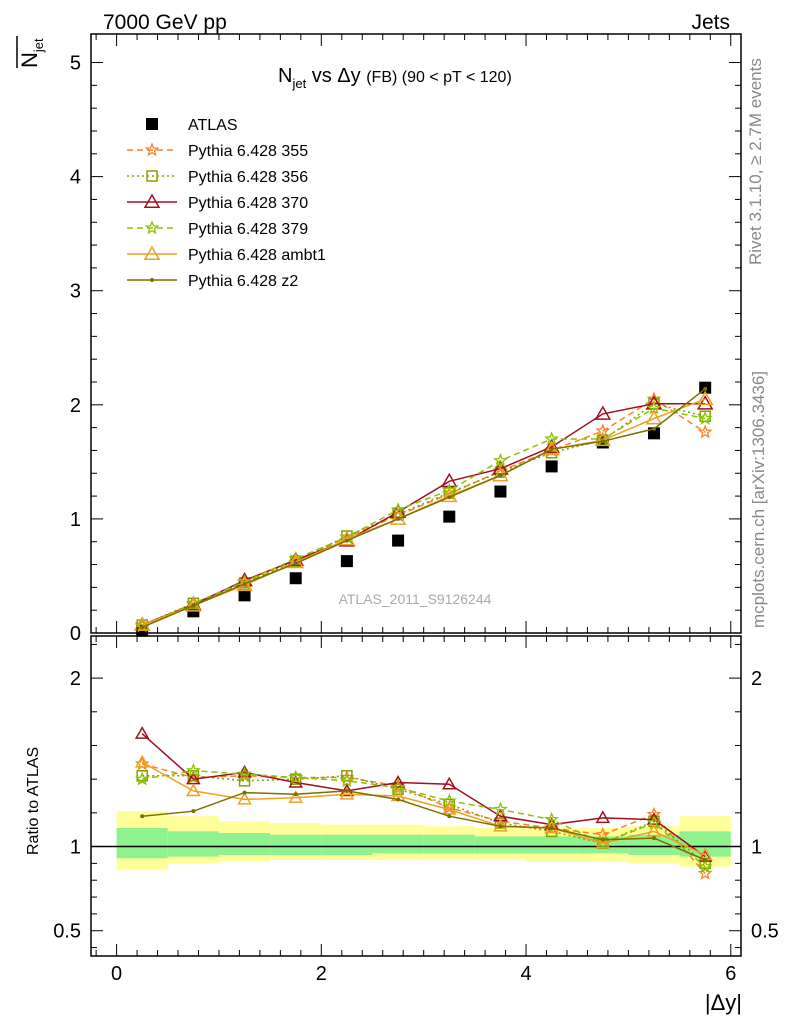 This screenshot has height=1024, width=786. Describe the element at coordinates (192, 125) in the screenshot. I see `legend-entry: ATLAS` at that location.